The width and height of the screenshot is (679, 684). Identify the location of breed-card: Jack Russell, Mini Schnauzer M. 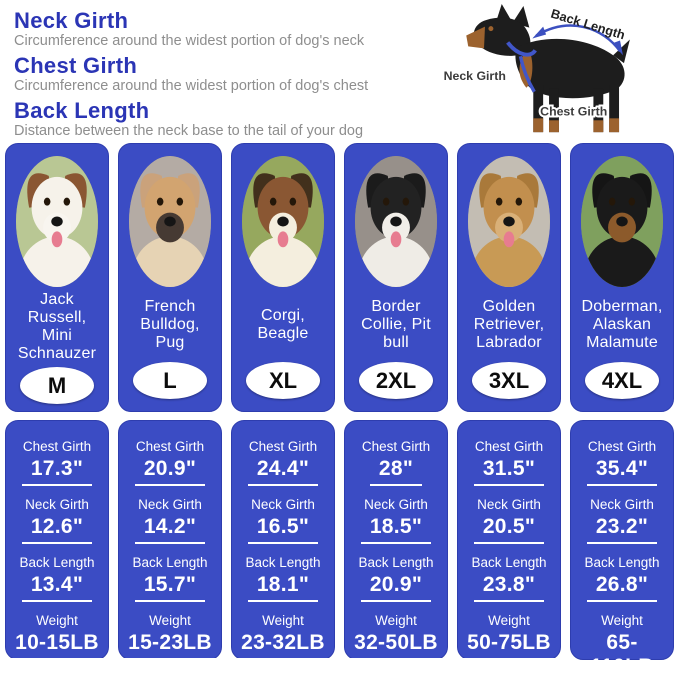
(57, 277).